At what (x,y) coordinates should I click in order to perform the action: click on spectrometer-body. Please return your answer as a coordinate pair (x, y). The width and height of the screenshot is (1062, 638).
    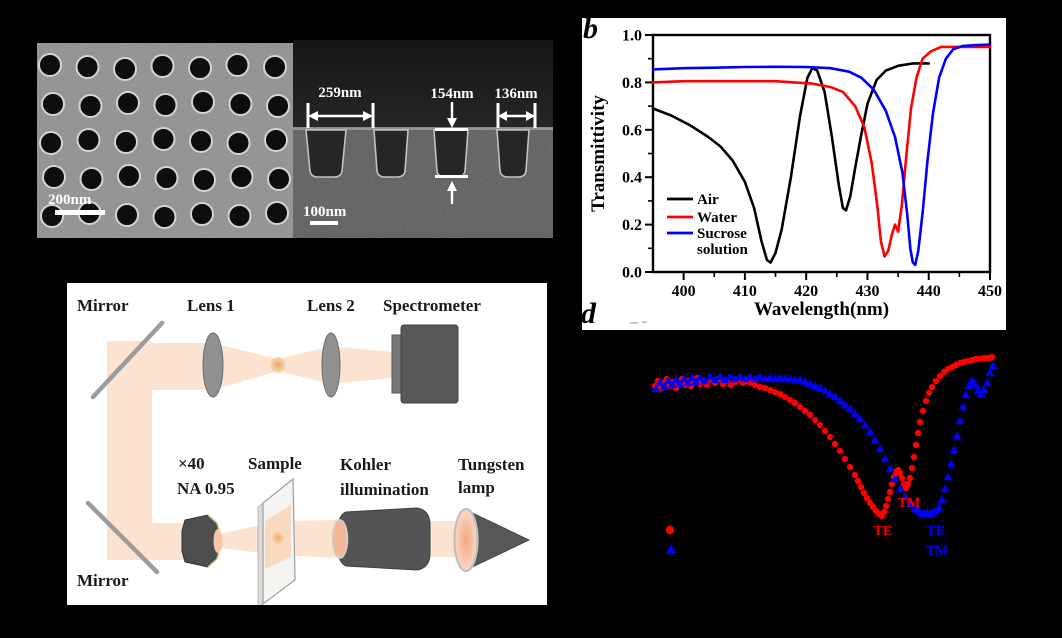
    Looking at the image, I should click on (429, 364).